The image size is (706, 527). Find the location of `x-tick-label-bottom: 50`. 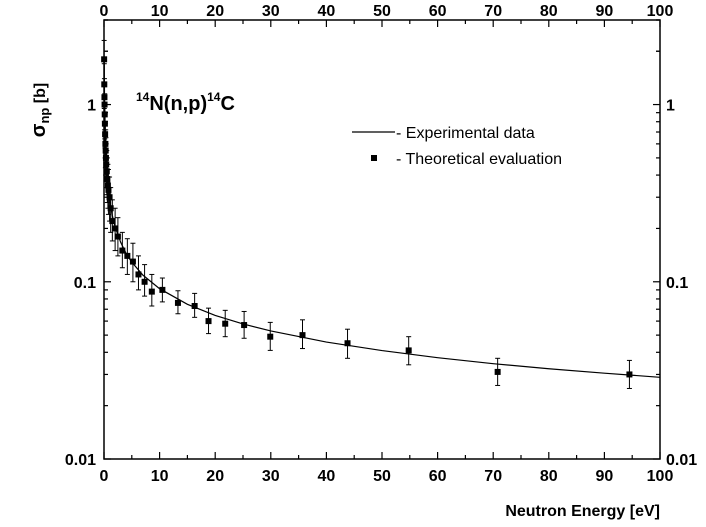

x-tick-label-bottom: 50 is located at coordinates (382, 476).